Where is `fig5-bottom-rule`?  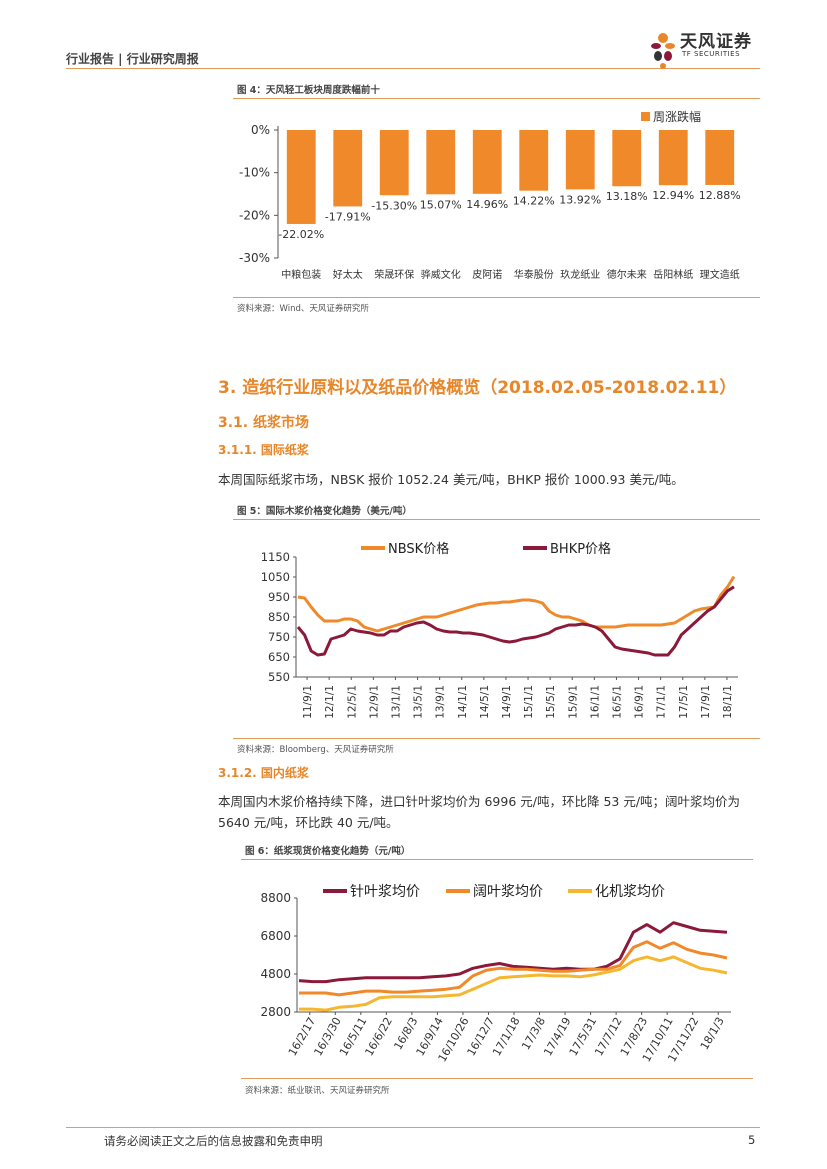
fig5-bottom-rule is located at coordinates (496, 738).